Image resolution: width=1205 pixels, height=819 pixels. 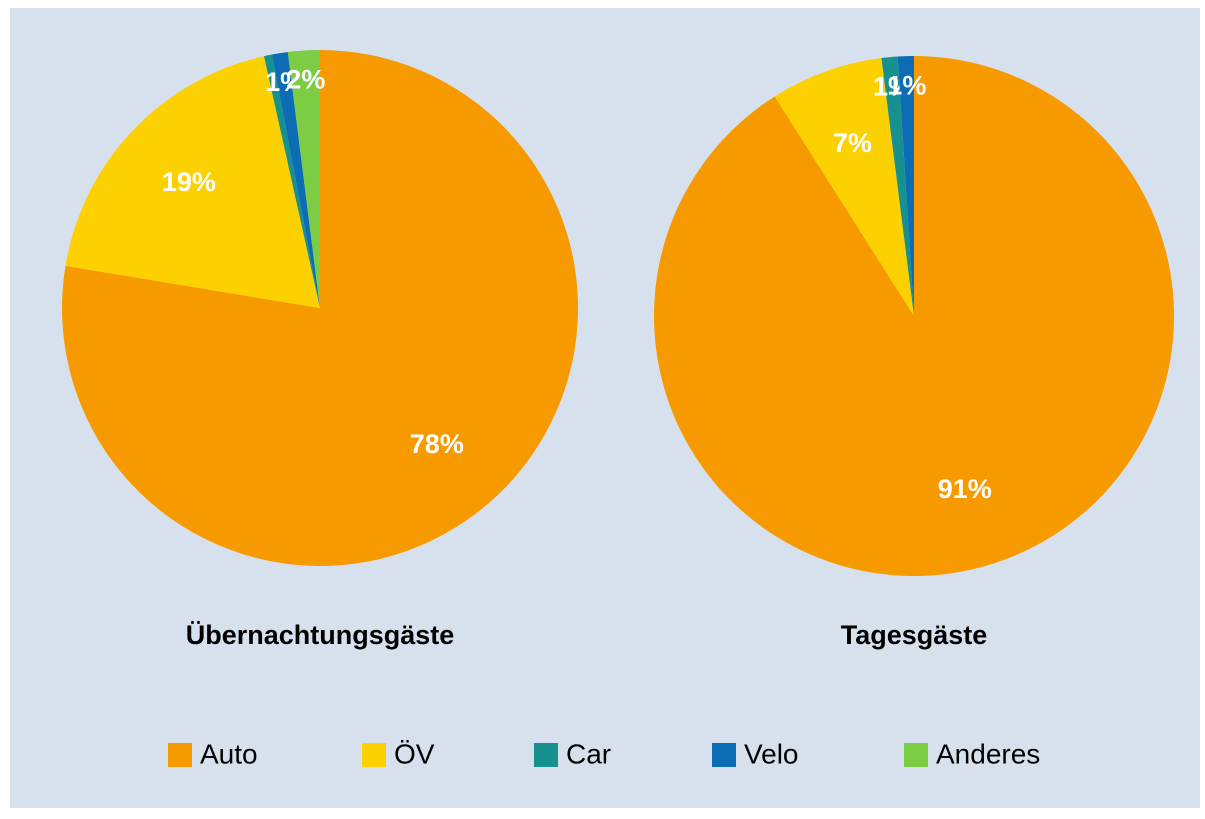 What do you see at coordinates (414, 753) in the screenshot?
I see `legend-label: ÖV` at bounding box center [414, 753].